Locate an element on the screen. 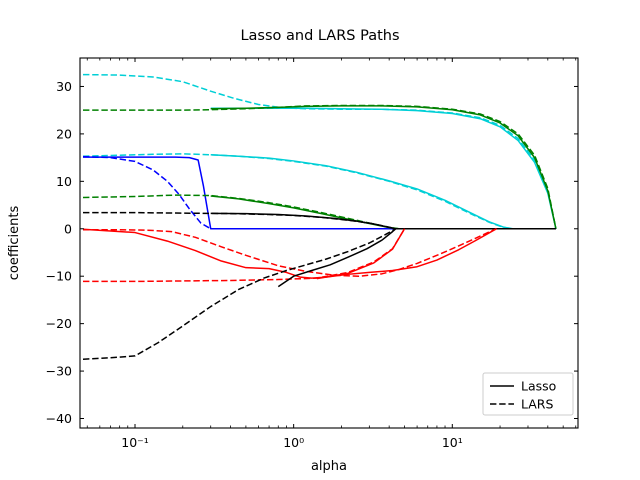 This screenshot has width=640, height=480. series-path-lasso-blue is located at coordinates (319, 193).